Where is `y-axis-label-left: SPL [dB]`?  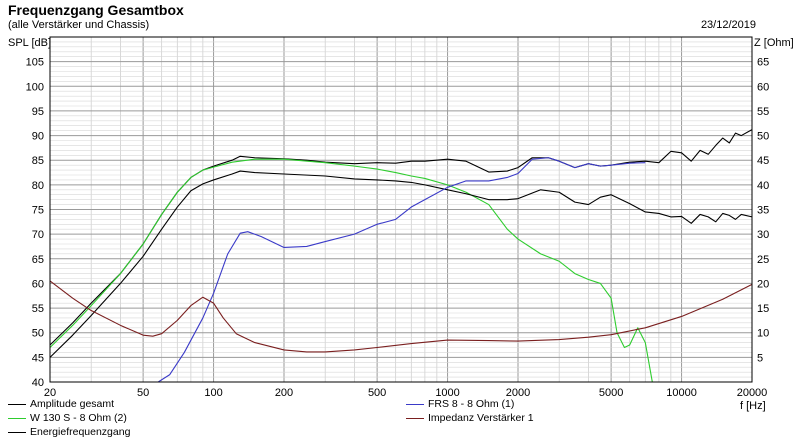 y-axis-label-left: SPL [dB] is located at coordinates (29, 43).